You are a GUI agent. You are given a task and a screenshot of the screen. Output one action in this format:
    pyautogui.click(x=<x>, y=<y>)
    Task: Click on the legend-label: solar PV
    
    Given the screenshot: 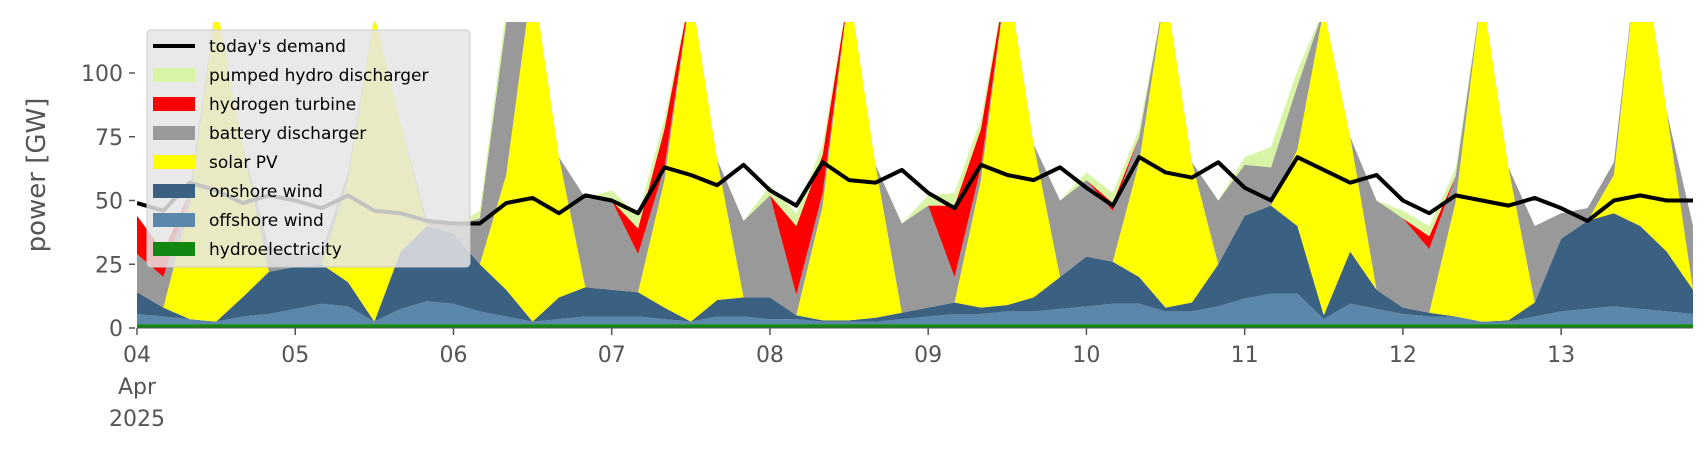 What is the action you would take?
    pyautogui.click(x=243, y=163)
    